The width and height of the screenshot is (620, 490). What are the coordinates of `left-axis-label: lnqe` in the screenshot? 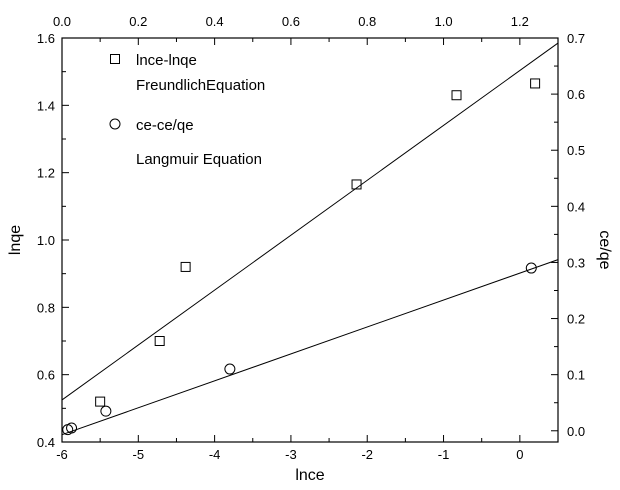 It's located at (15, 240).